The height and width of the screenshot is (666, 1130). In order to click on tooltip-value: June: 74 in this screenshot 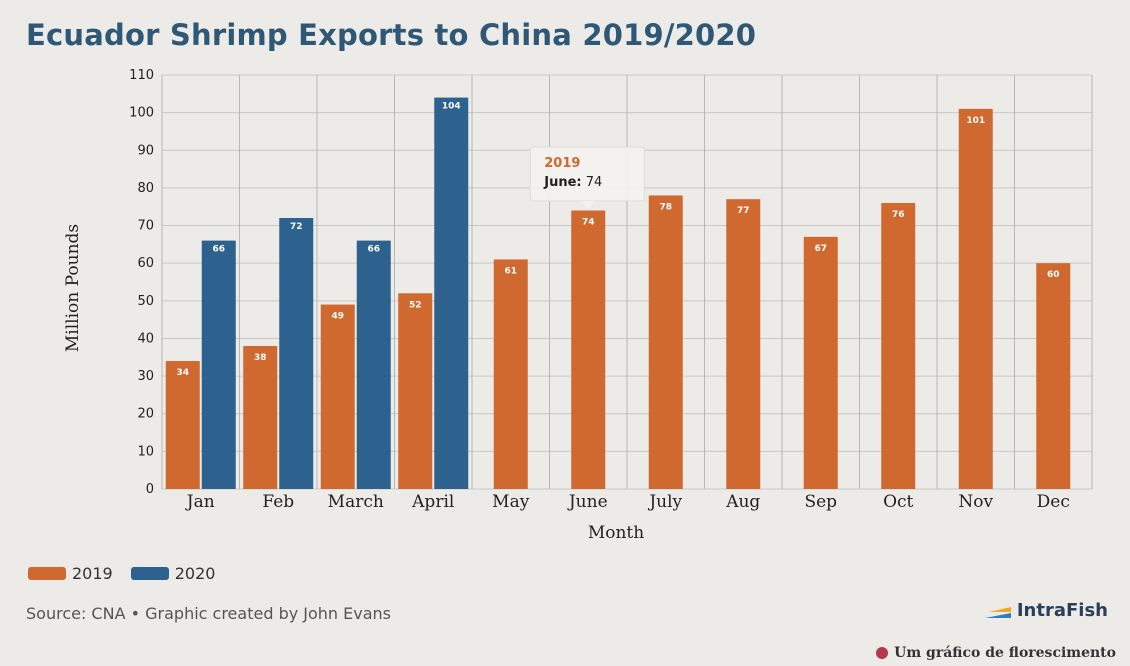, I will do `click(572, 182)`.